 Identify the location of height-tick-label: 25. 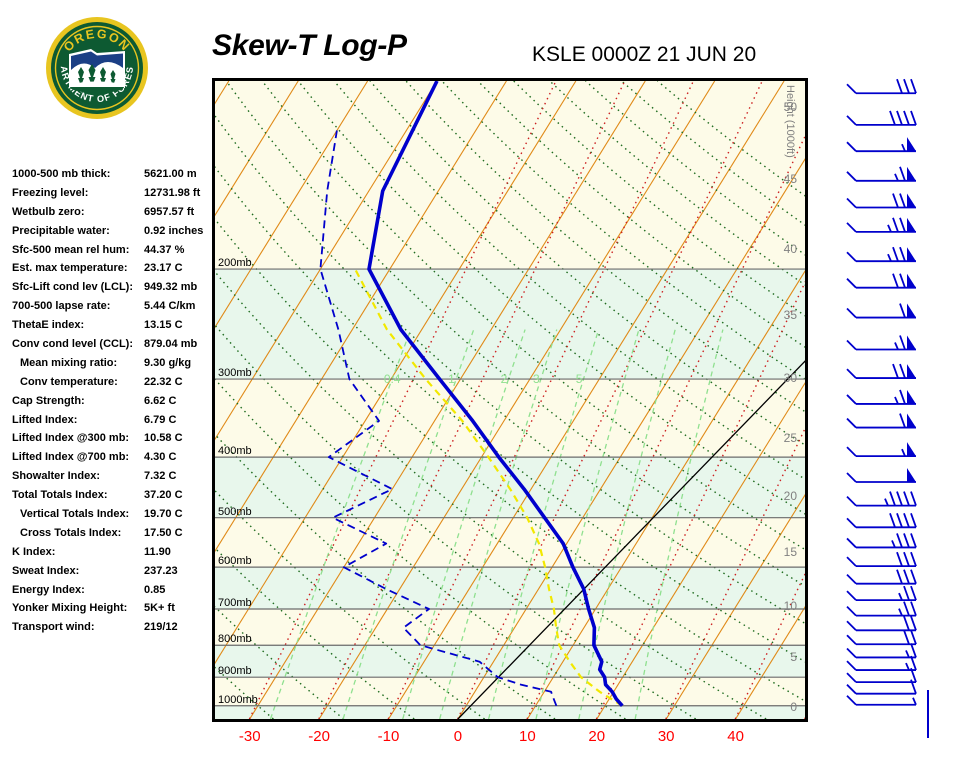
(790, 438).